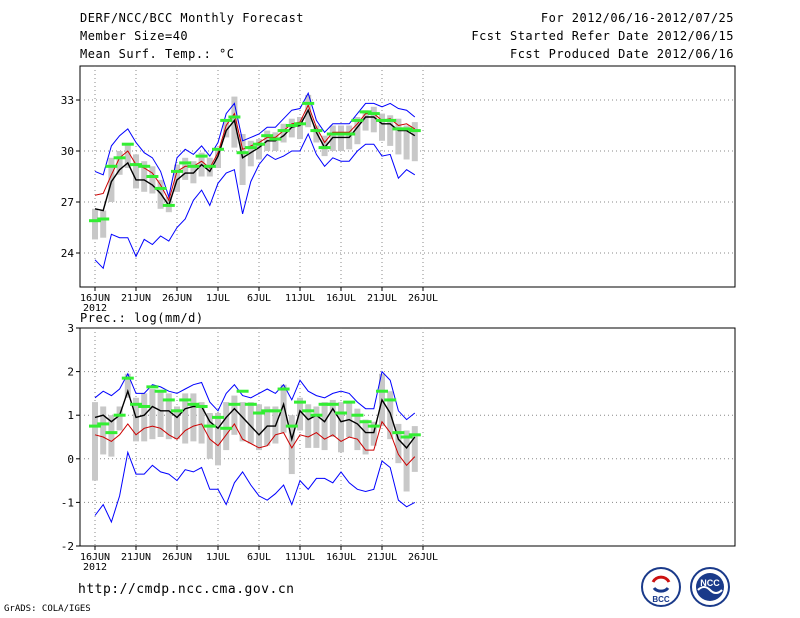 The width and height of the screenshot is (800, 618). Describe the element at coordinates (67, 202) in the screenshot. I see `y-tick-label: 27` at that location.